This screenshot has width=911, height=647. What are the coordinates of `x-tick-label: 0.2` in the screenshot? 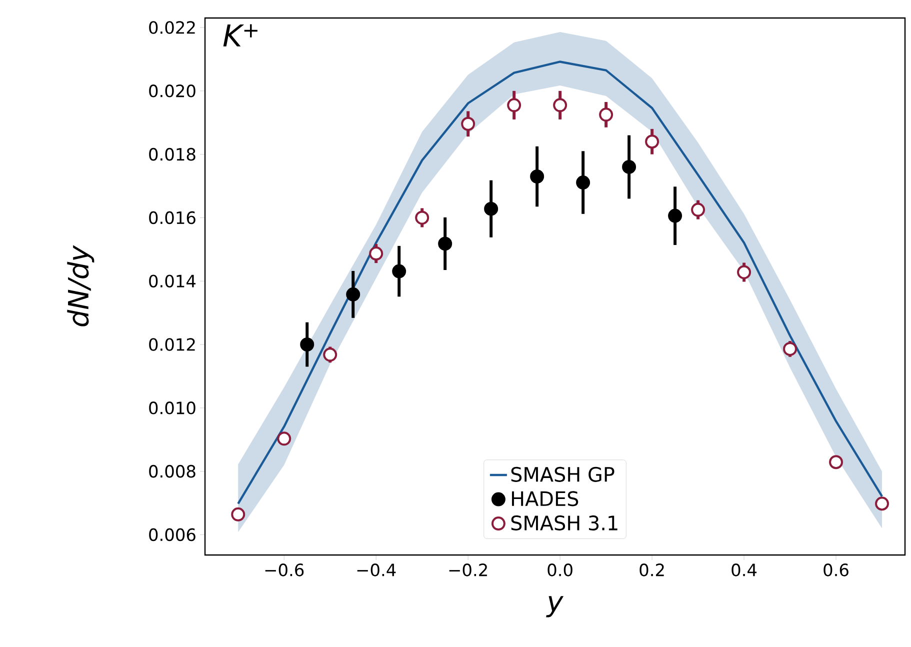 It's located at (652, 570).